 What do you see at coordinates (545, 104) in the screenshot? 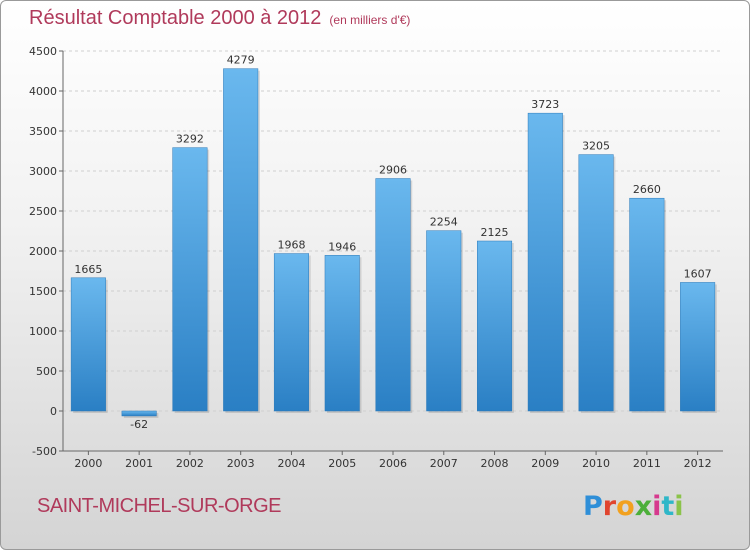
I see `data-label: 3723` at bounding box center [545, 104].